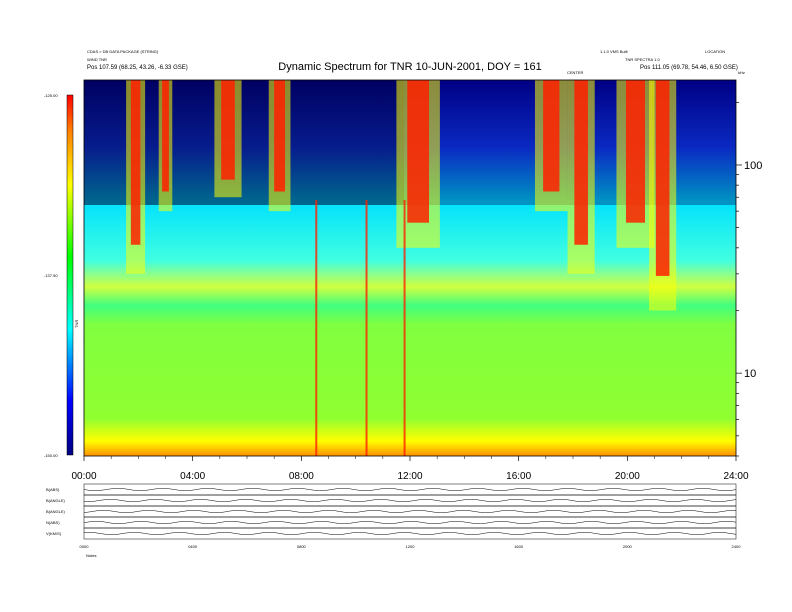  What do you see at coordinates (749, 279) in the screenshot?
I see `y-axis: 10 100` at bounding box center [749, 279].